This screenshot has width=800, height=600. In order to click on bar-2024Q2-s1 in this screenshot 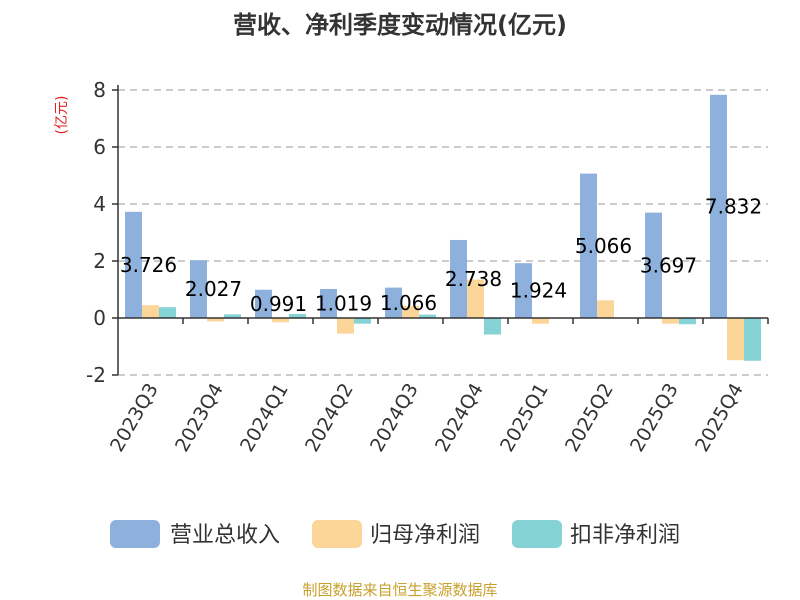, I will do `click(345, 326)`.